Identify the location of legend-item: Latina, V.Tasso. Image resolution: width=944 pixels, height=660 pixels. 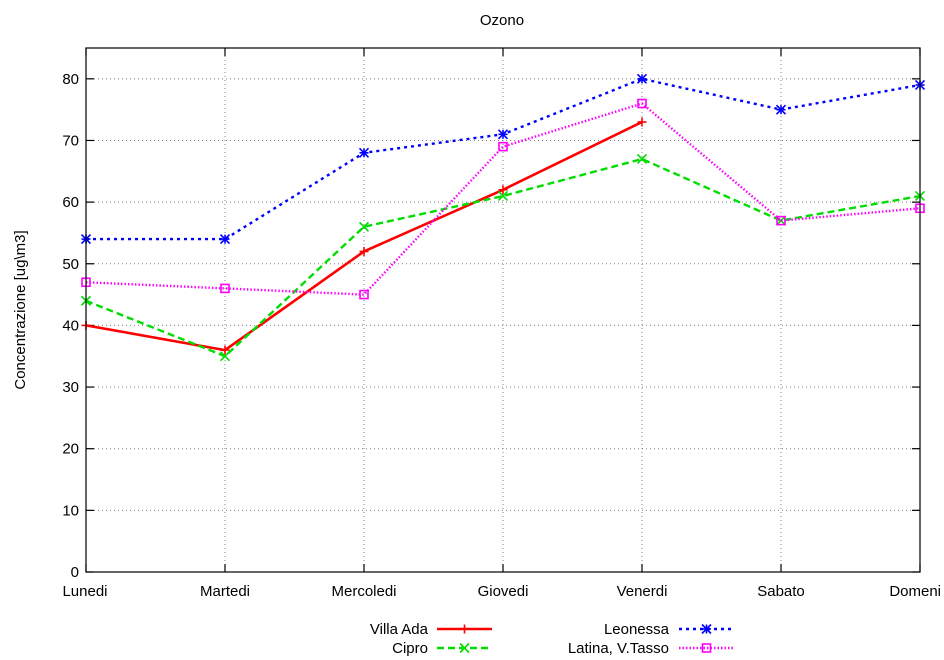
(651, 648).